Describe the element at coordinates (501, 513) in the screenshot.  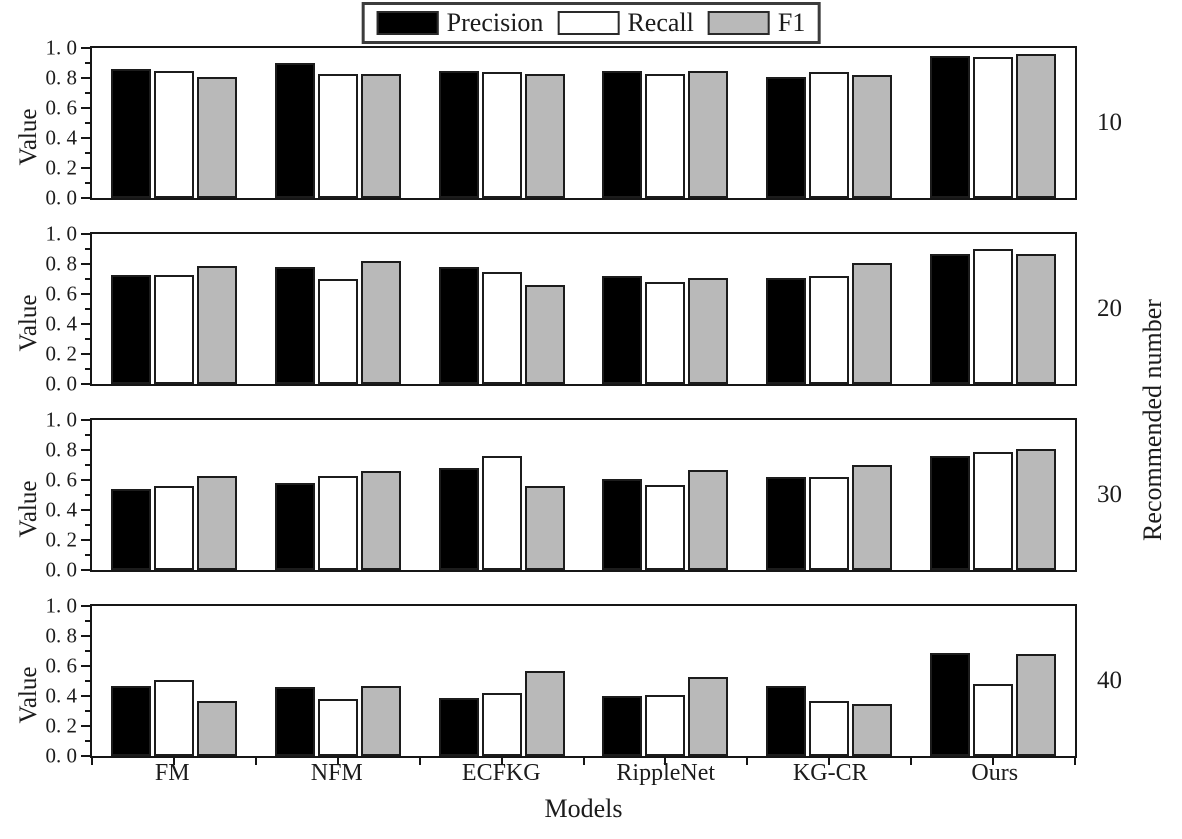
I see `bar-ecfkg-recall` at that location.